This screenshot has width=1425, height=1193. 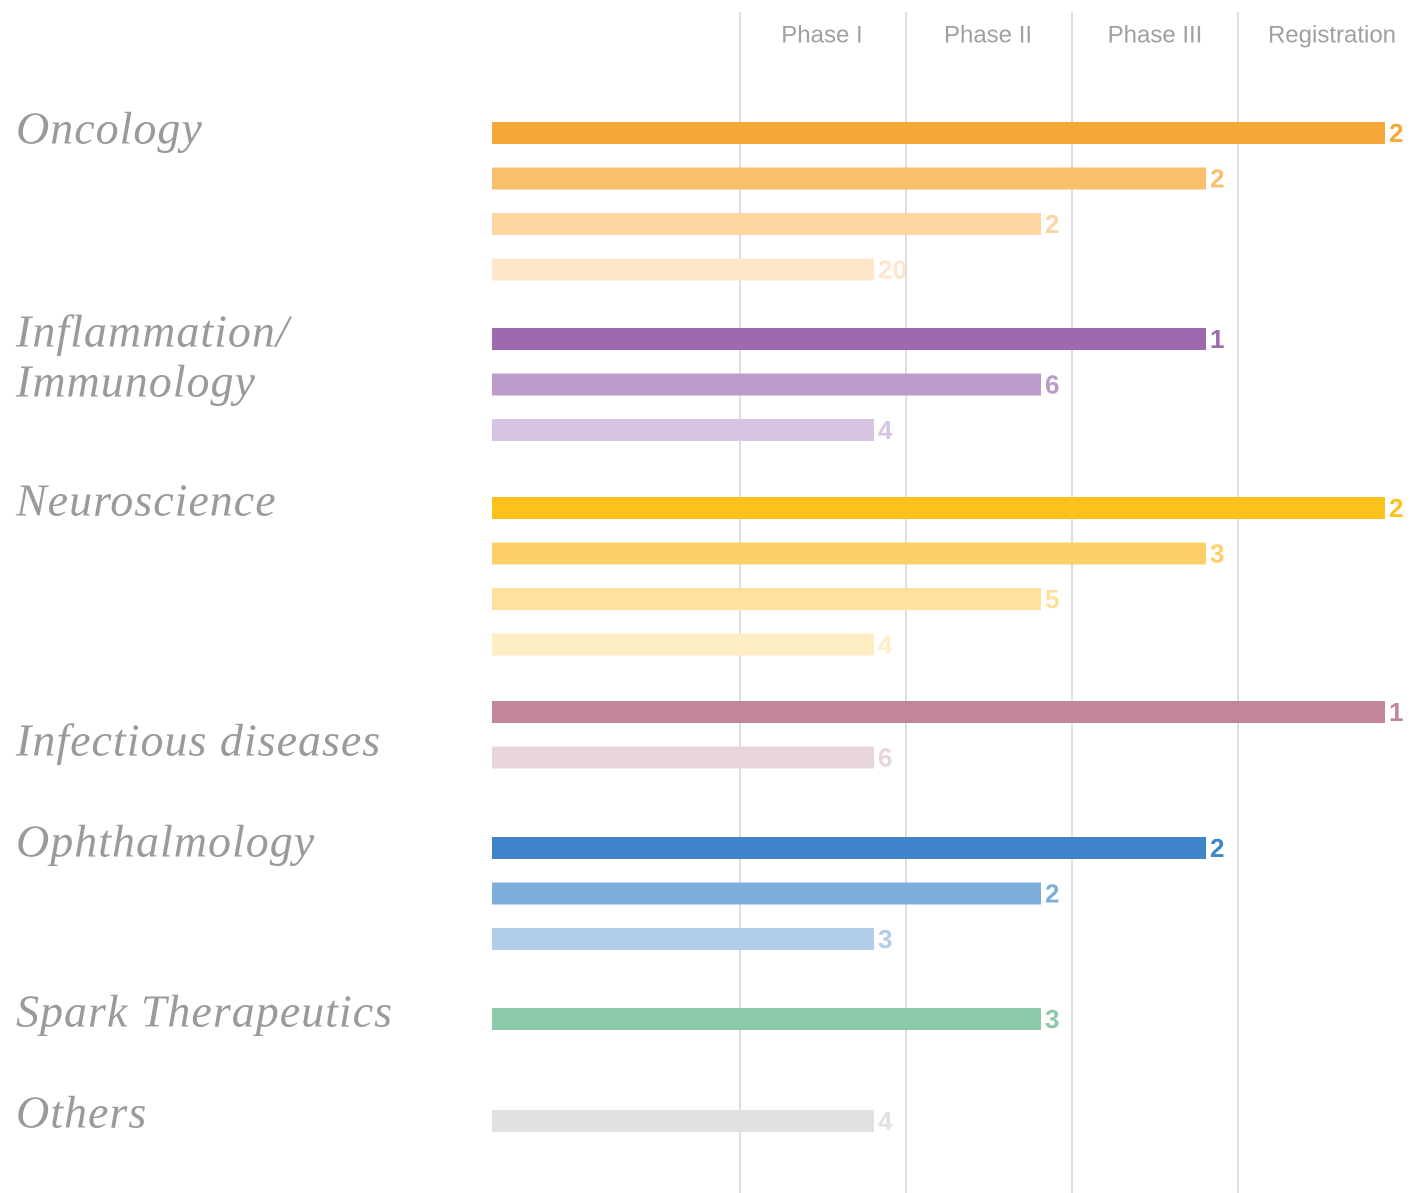 What do you see at coordinates (1155, 34) in the screenshot?
I see `phase-header: Phase III` at bounding box center [1155, 34].